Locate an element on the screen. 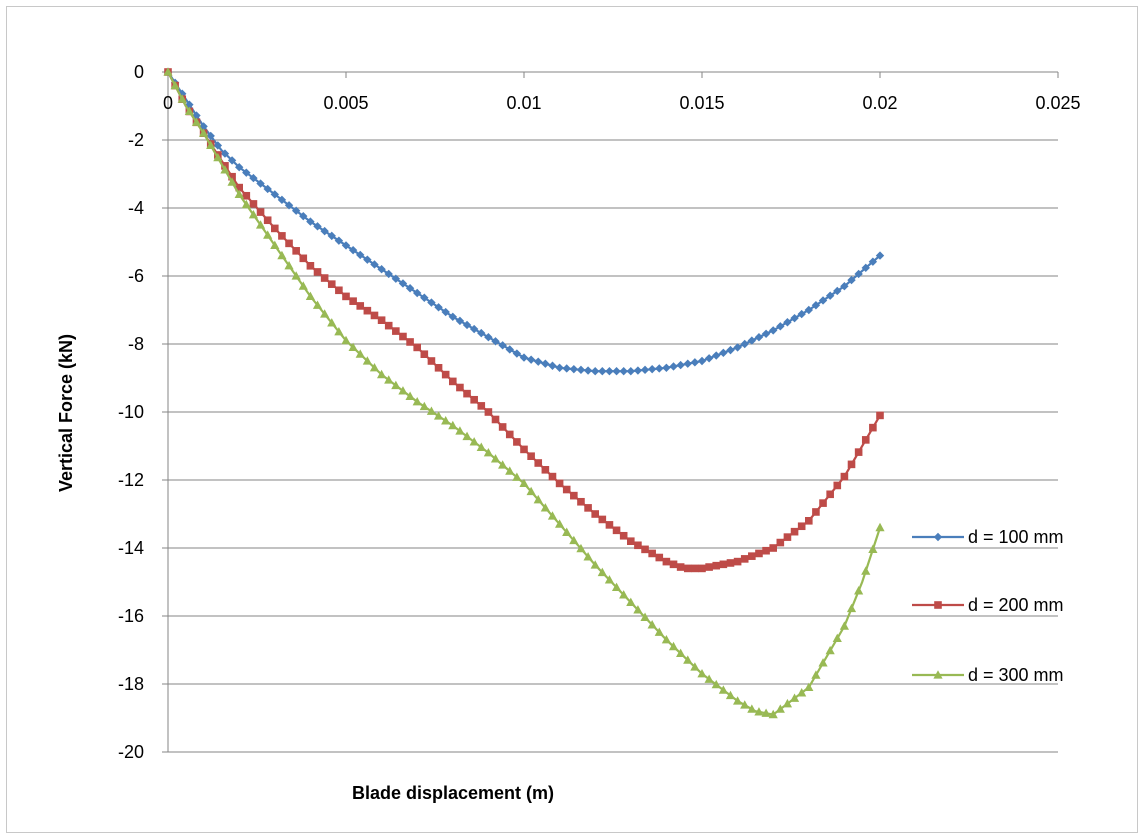 This screenshot has width=1144, height=839. legend-label: d = 200 mm is located at coordinates (1016, 605).